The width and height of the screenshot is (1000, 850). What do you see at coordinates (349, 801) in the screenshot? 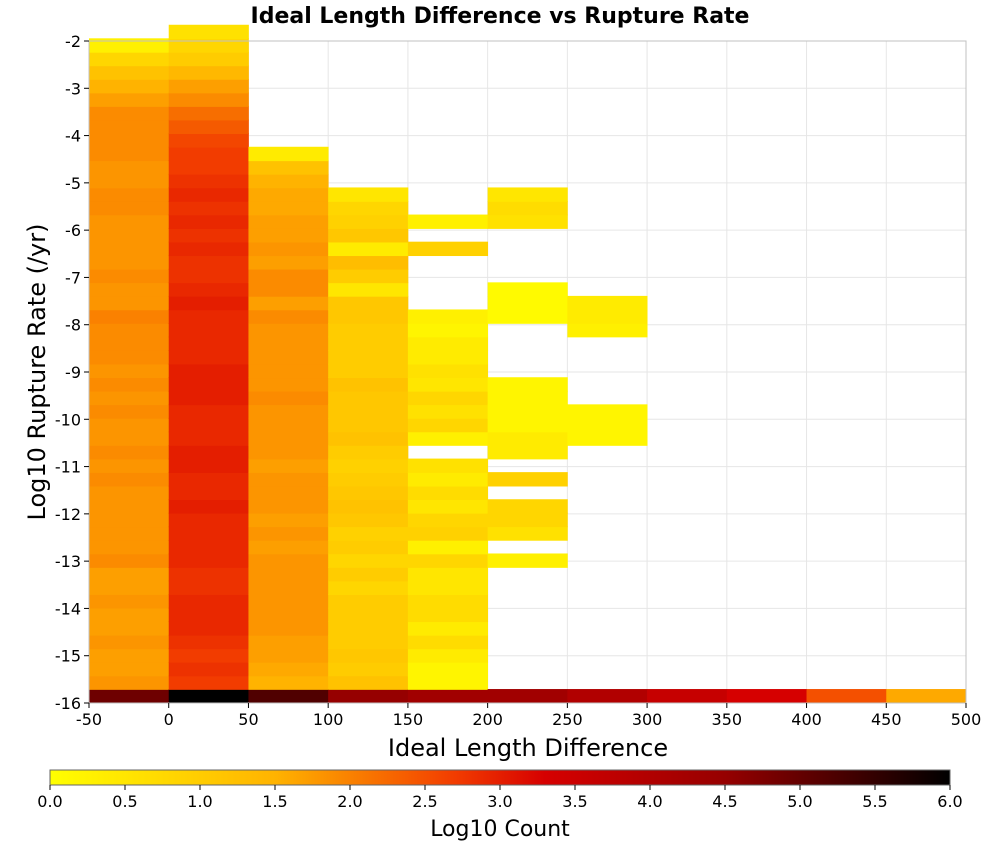
I see `colorbar-tick-label-4: 2.0` at bounding box center [349, 801].